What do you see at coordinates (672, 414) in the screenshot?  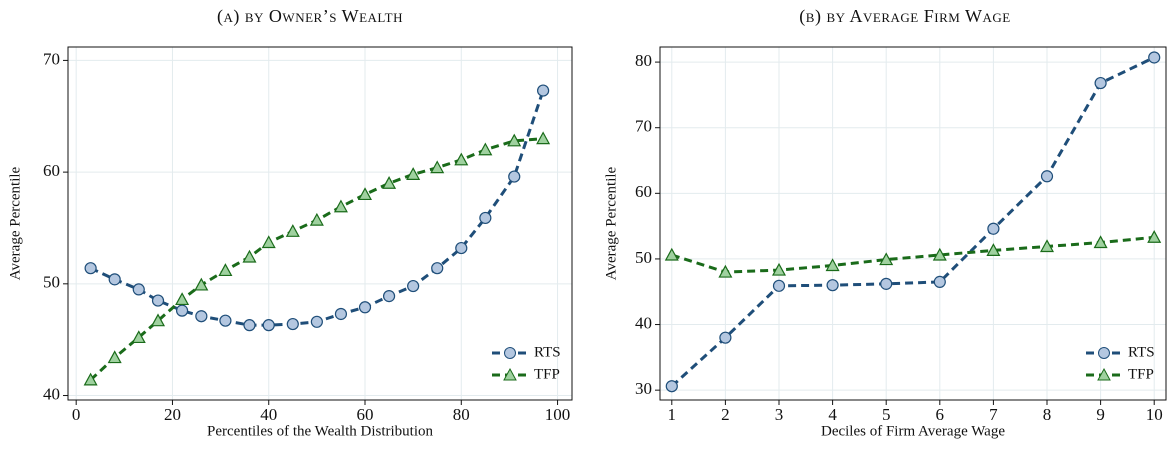 I see `x-tick-label: 1` at bounding box center [672, 414].